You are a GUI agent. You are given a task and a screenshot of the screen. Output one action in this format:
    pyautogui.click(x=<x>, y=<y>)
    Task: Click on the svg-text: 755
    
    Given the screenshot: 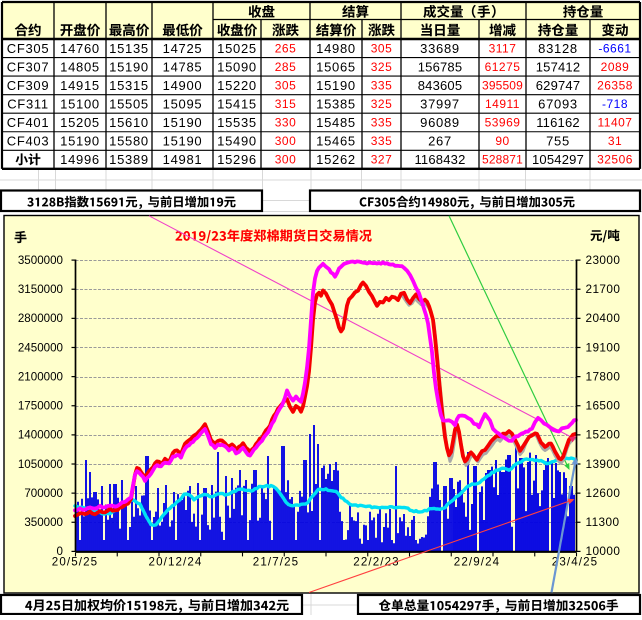 What is the action you would take?
    pyautogui.click(x=558, y=141)
    